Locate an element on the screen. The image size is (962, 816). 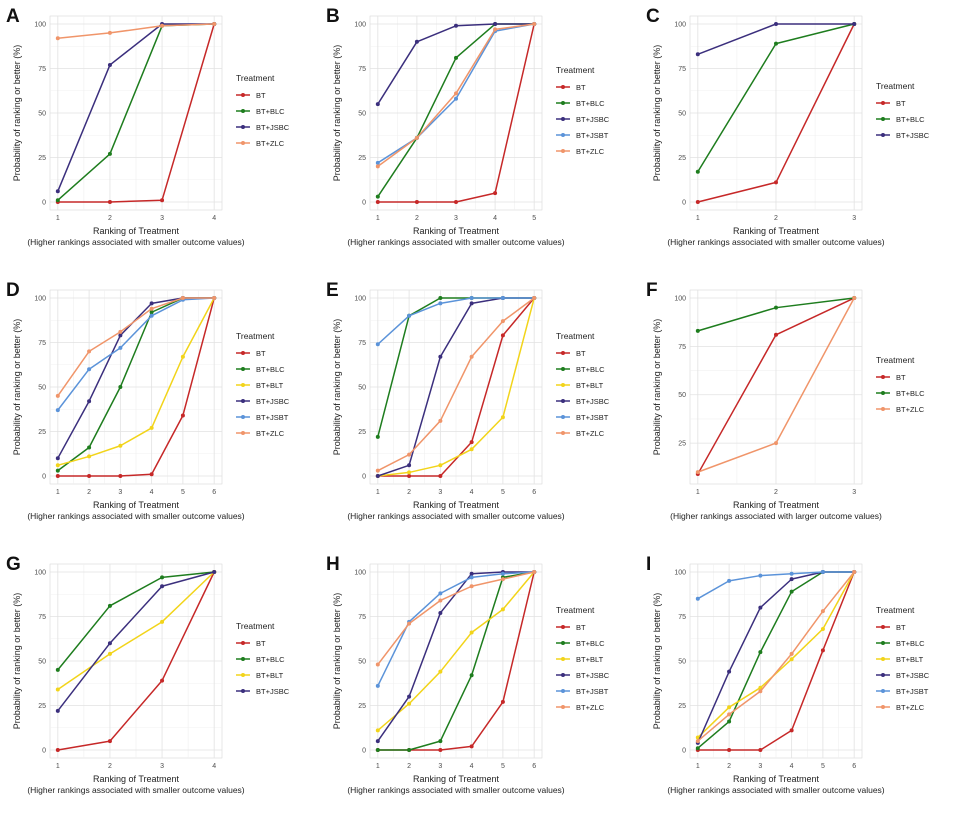
x-tick-label: 5 is located at coordinates (823, 766).